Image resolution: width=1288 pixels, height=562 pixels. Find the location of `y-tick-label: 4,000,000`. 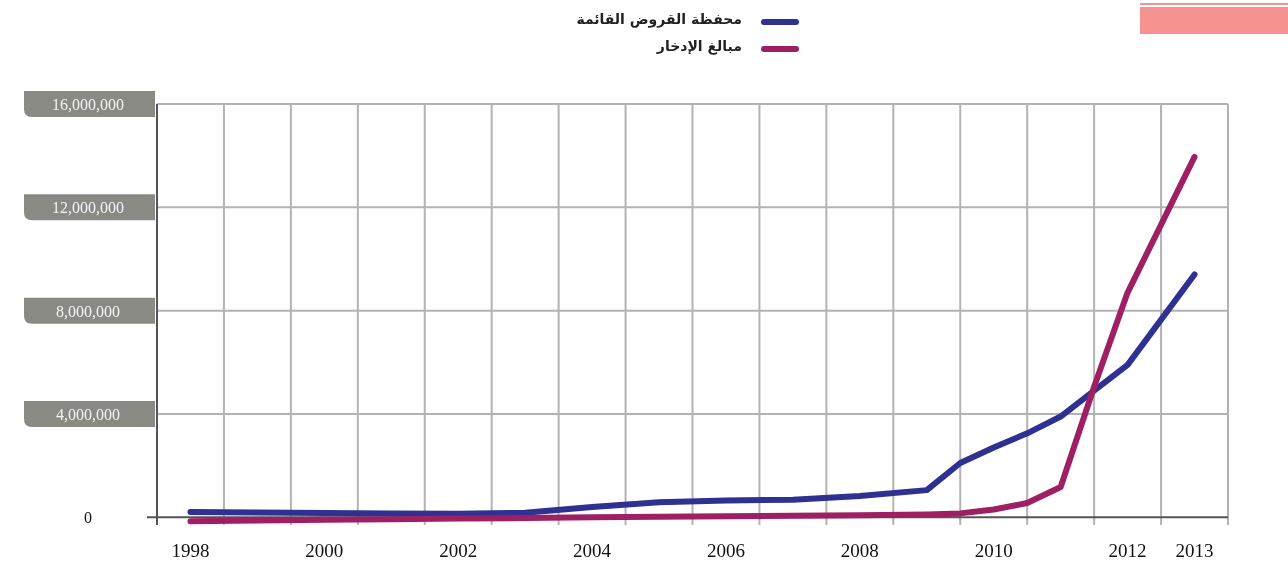

y-tick-label: 4,000,000 is located at coordinates (88, 414).